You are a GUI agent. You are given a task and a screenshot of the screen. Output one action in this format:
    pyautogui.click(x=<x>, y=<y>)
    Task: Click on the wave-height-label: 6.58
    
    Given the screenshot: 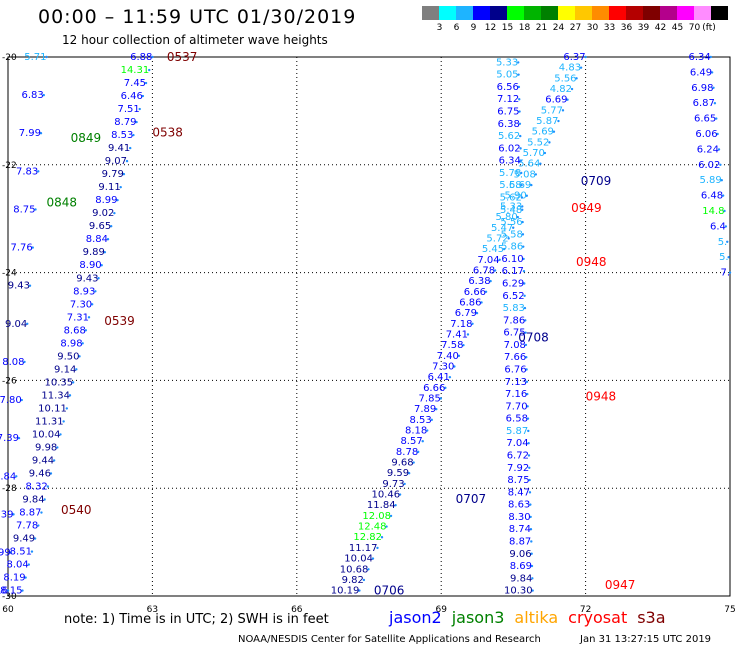 What is the action you would take?
    pyautogui.click(x=517, y=419)
    